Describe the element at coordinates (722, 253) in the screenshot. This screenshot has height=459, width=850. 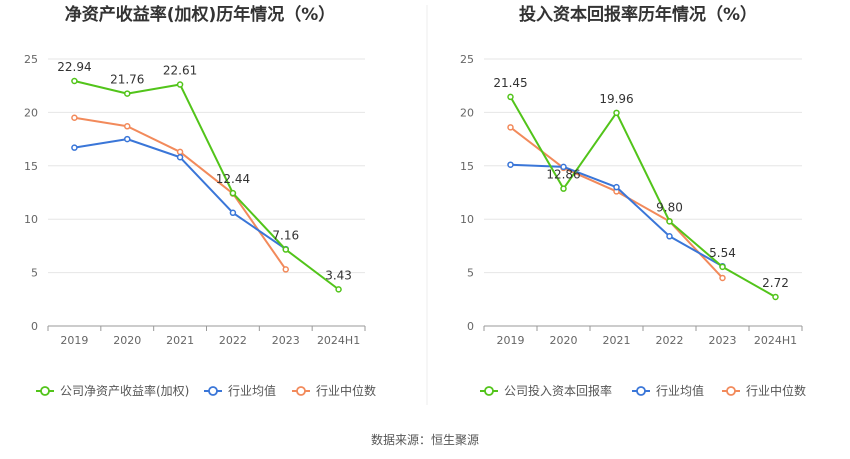
I see `data-label: 5.54` at that location.